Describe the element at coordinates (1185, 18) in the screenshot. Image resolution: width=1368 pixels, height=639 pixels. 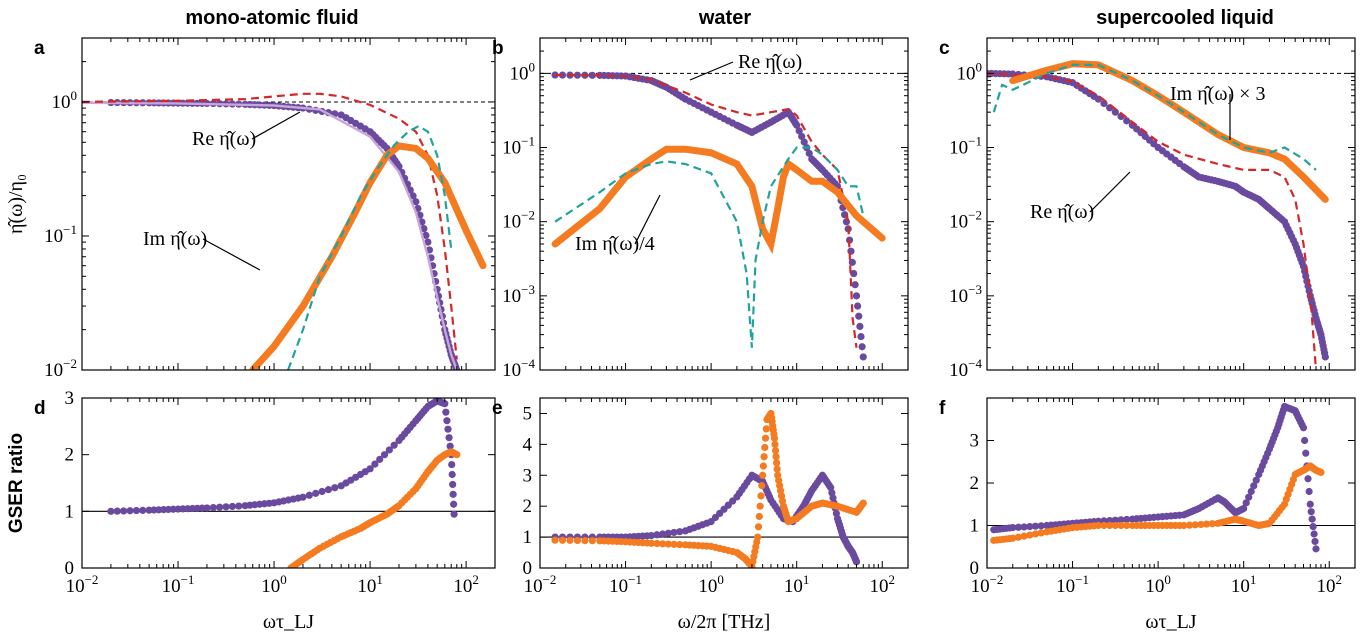
I see `column-title-c: supercooled liquid` at that location.